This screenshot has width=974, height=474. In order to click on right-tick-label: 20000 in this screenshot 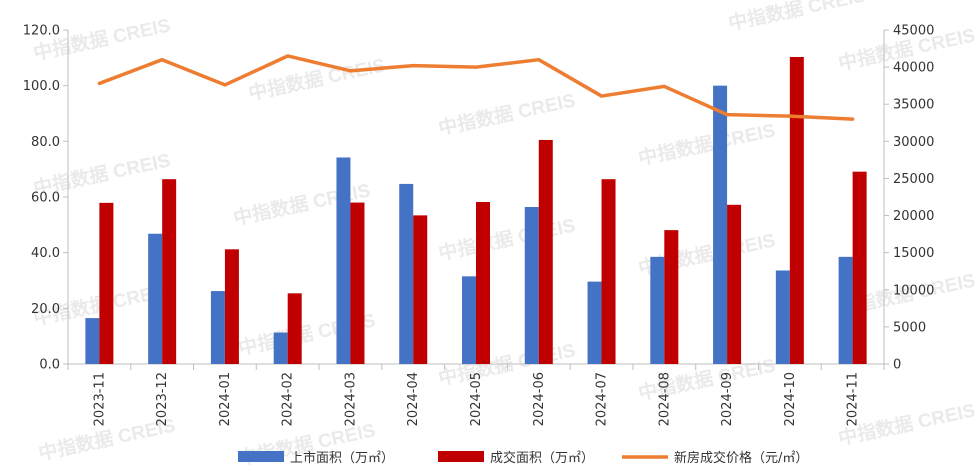, I will do `click(913, 216)`.